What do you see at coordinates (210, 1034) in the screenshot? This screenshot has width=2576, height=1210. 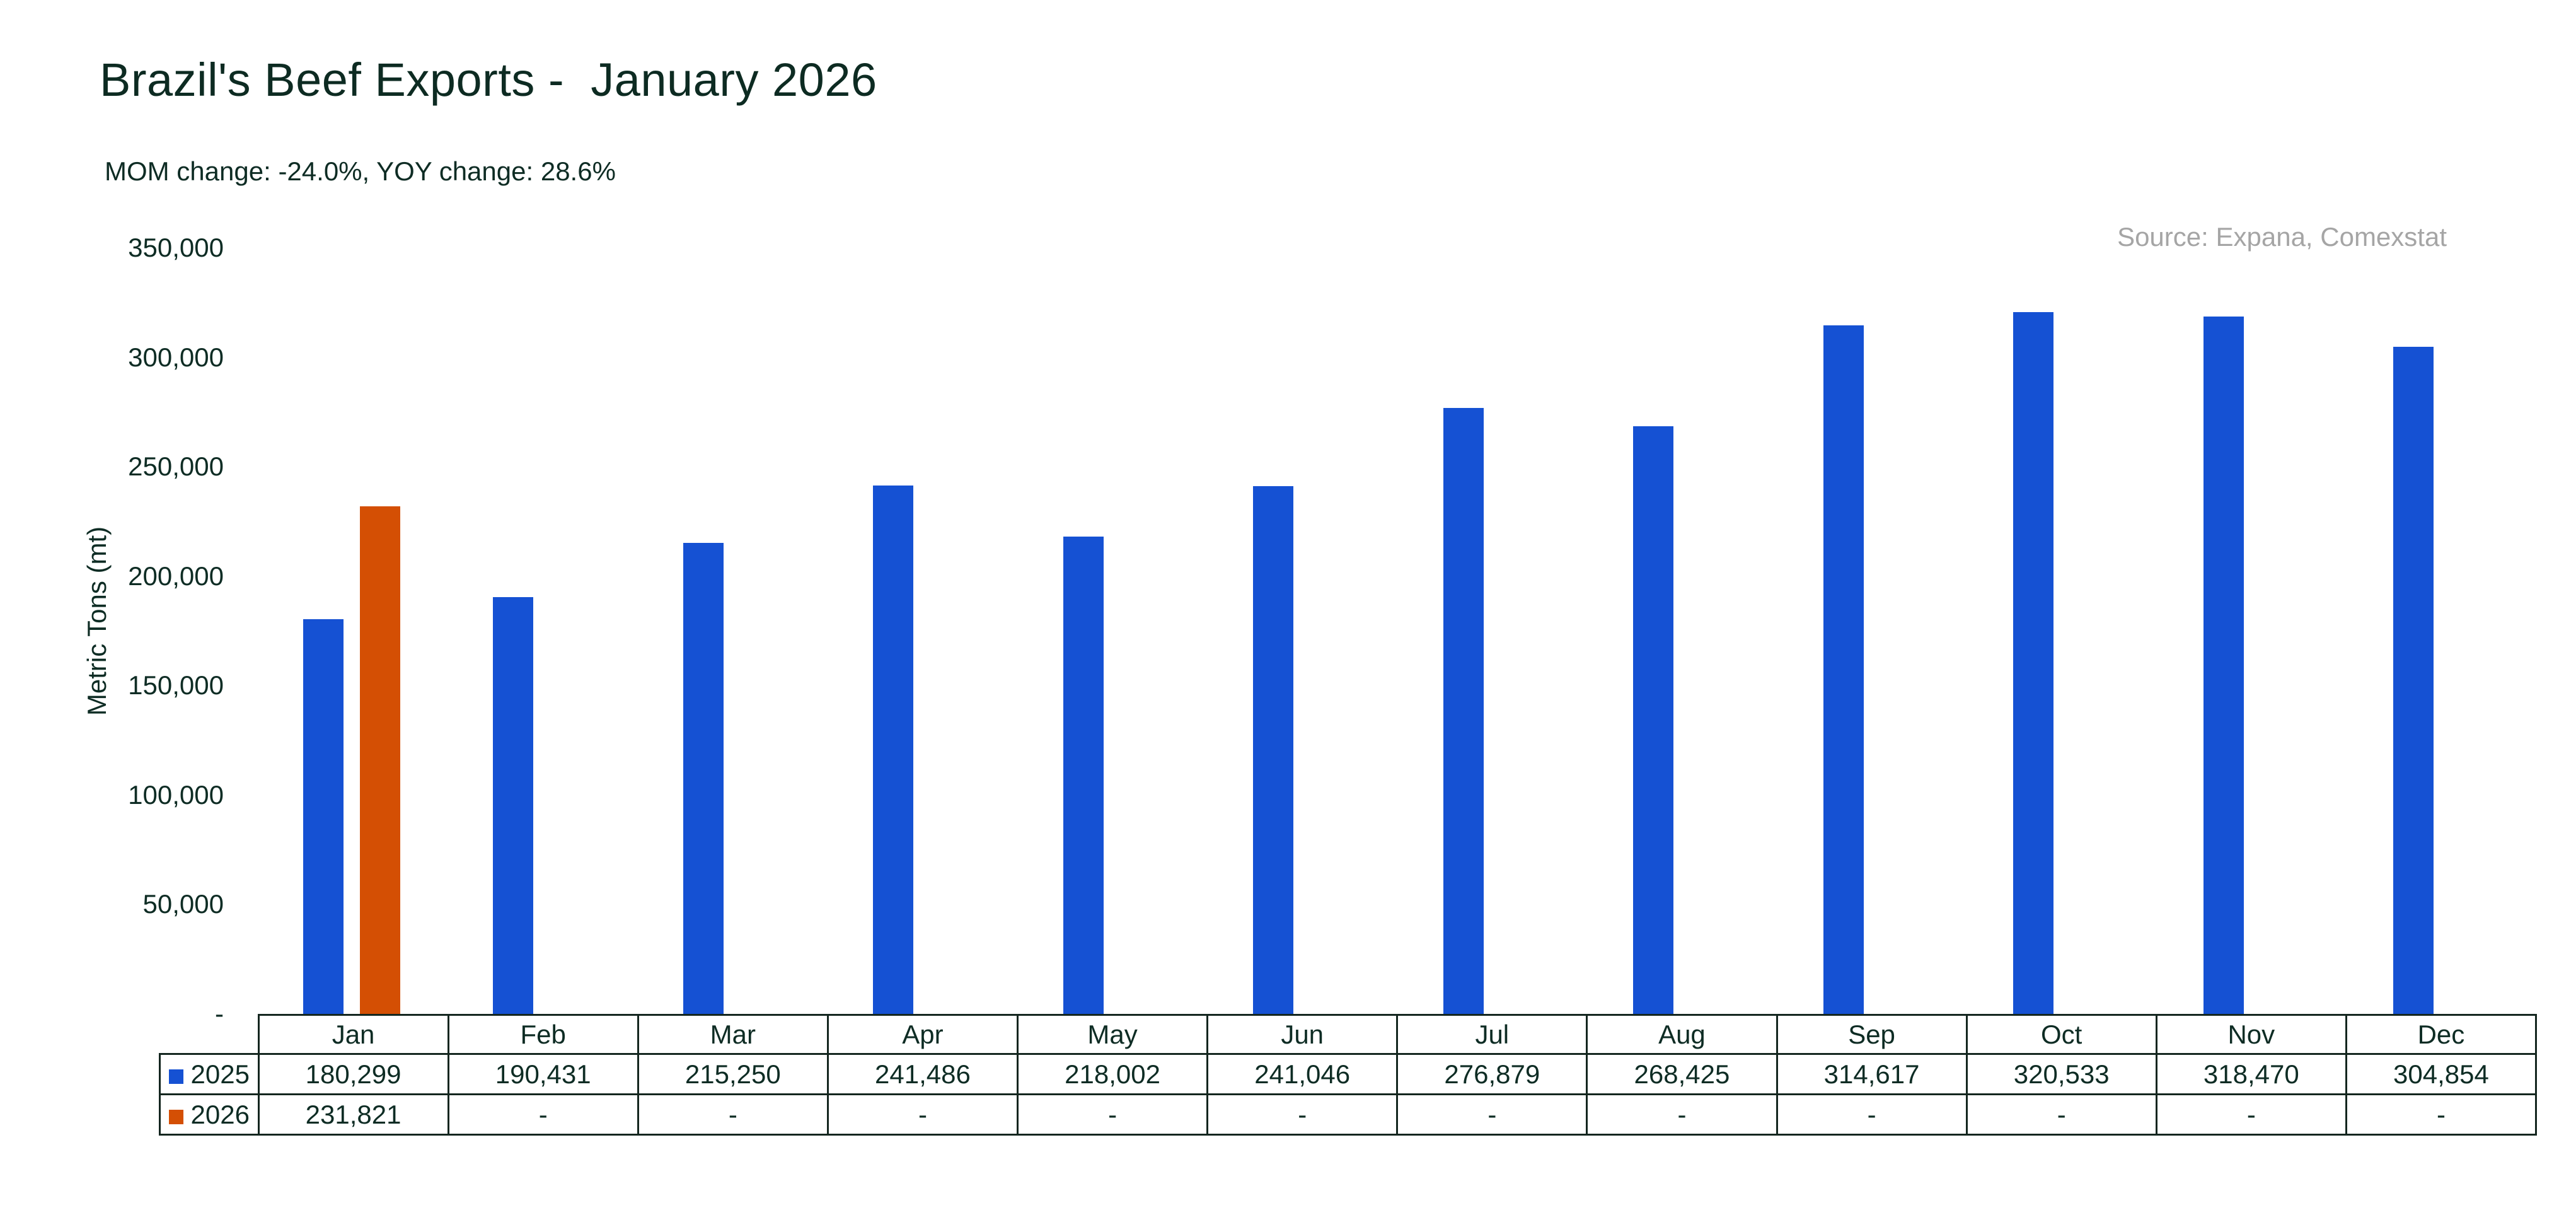 I see `table-corner-cell` at bounding box center [210, 1034].